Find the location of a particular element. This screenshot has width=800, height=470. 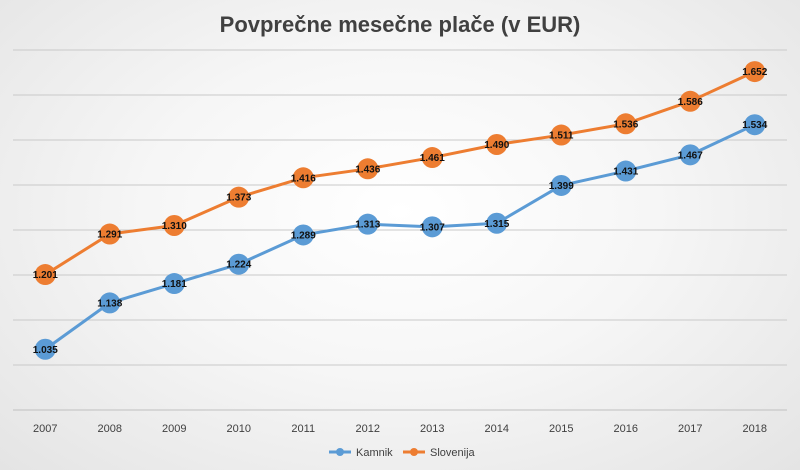

data-label: 1.399 is located at coordinates (561, 186).